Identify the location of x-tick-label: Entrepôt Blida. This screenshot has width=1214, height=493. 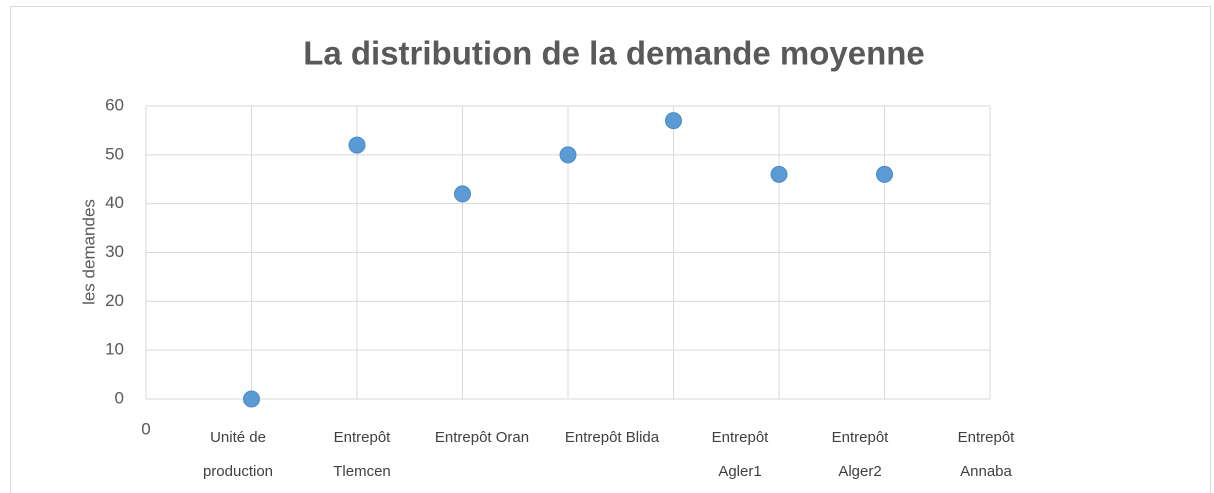
(612, 437).